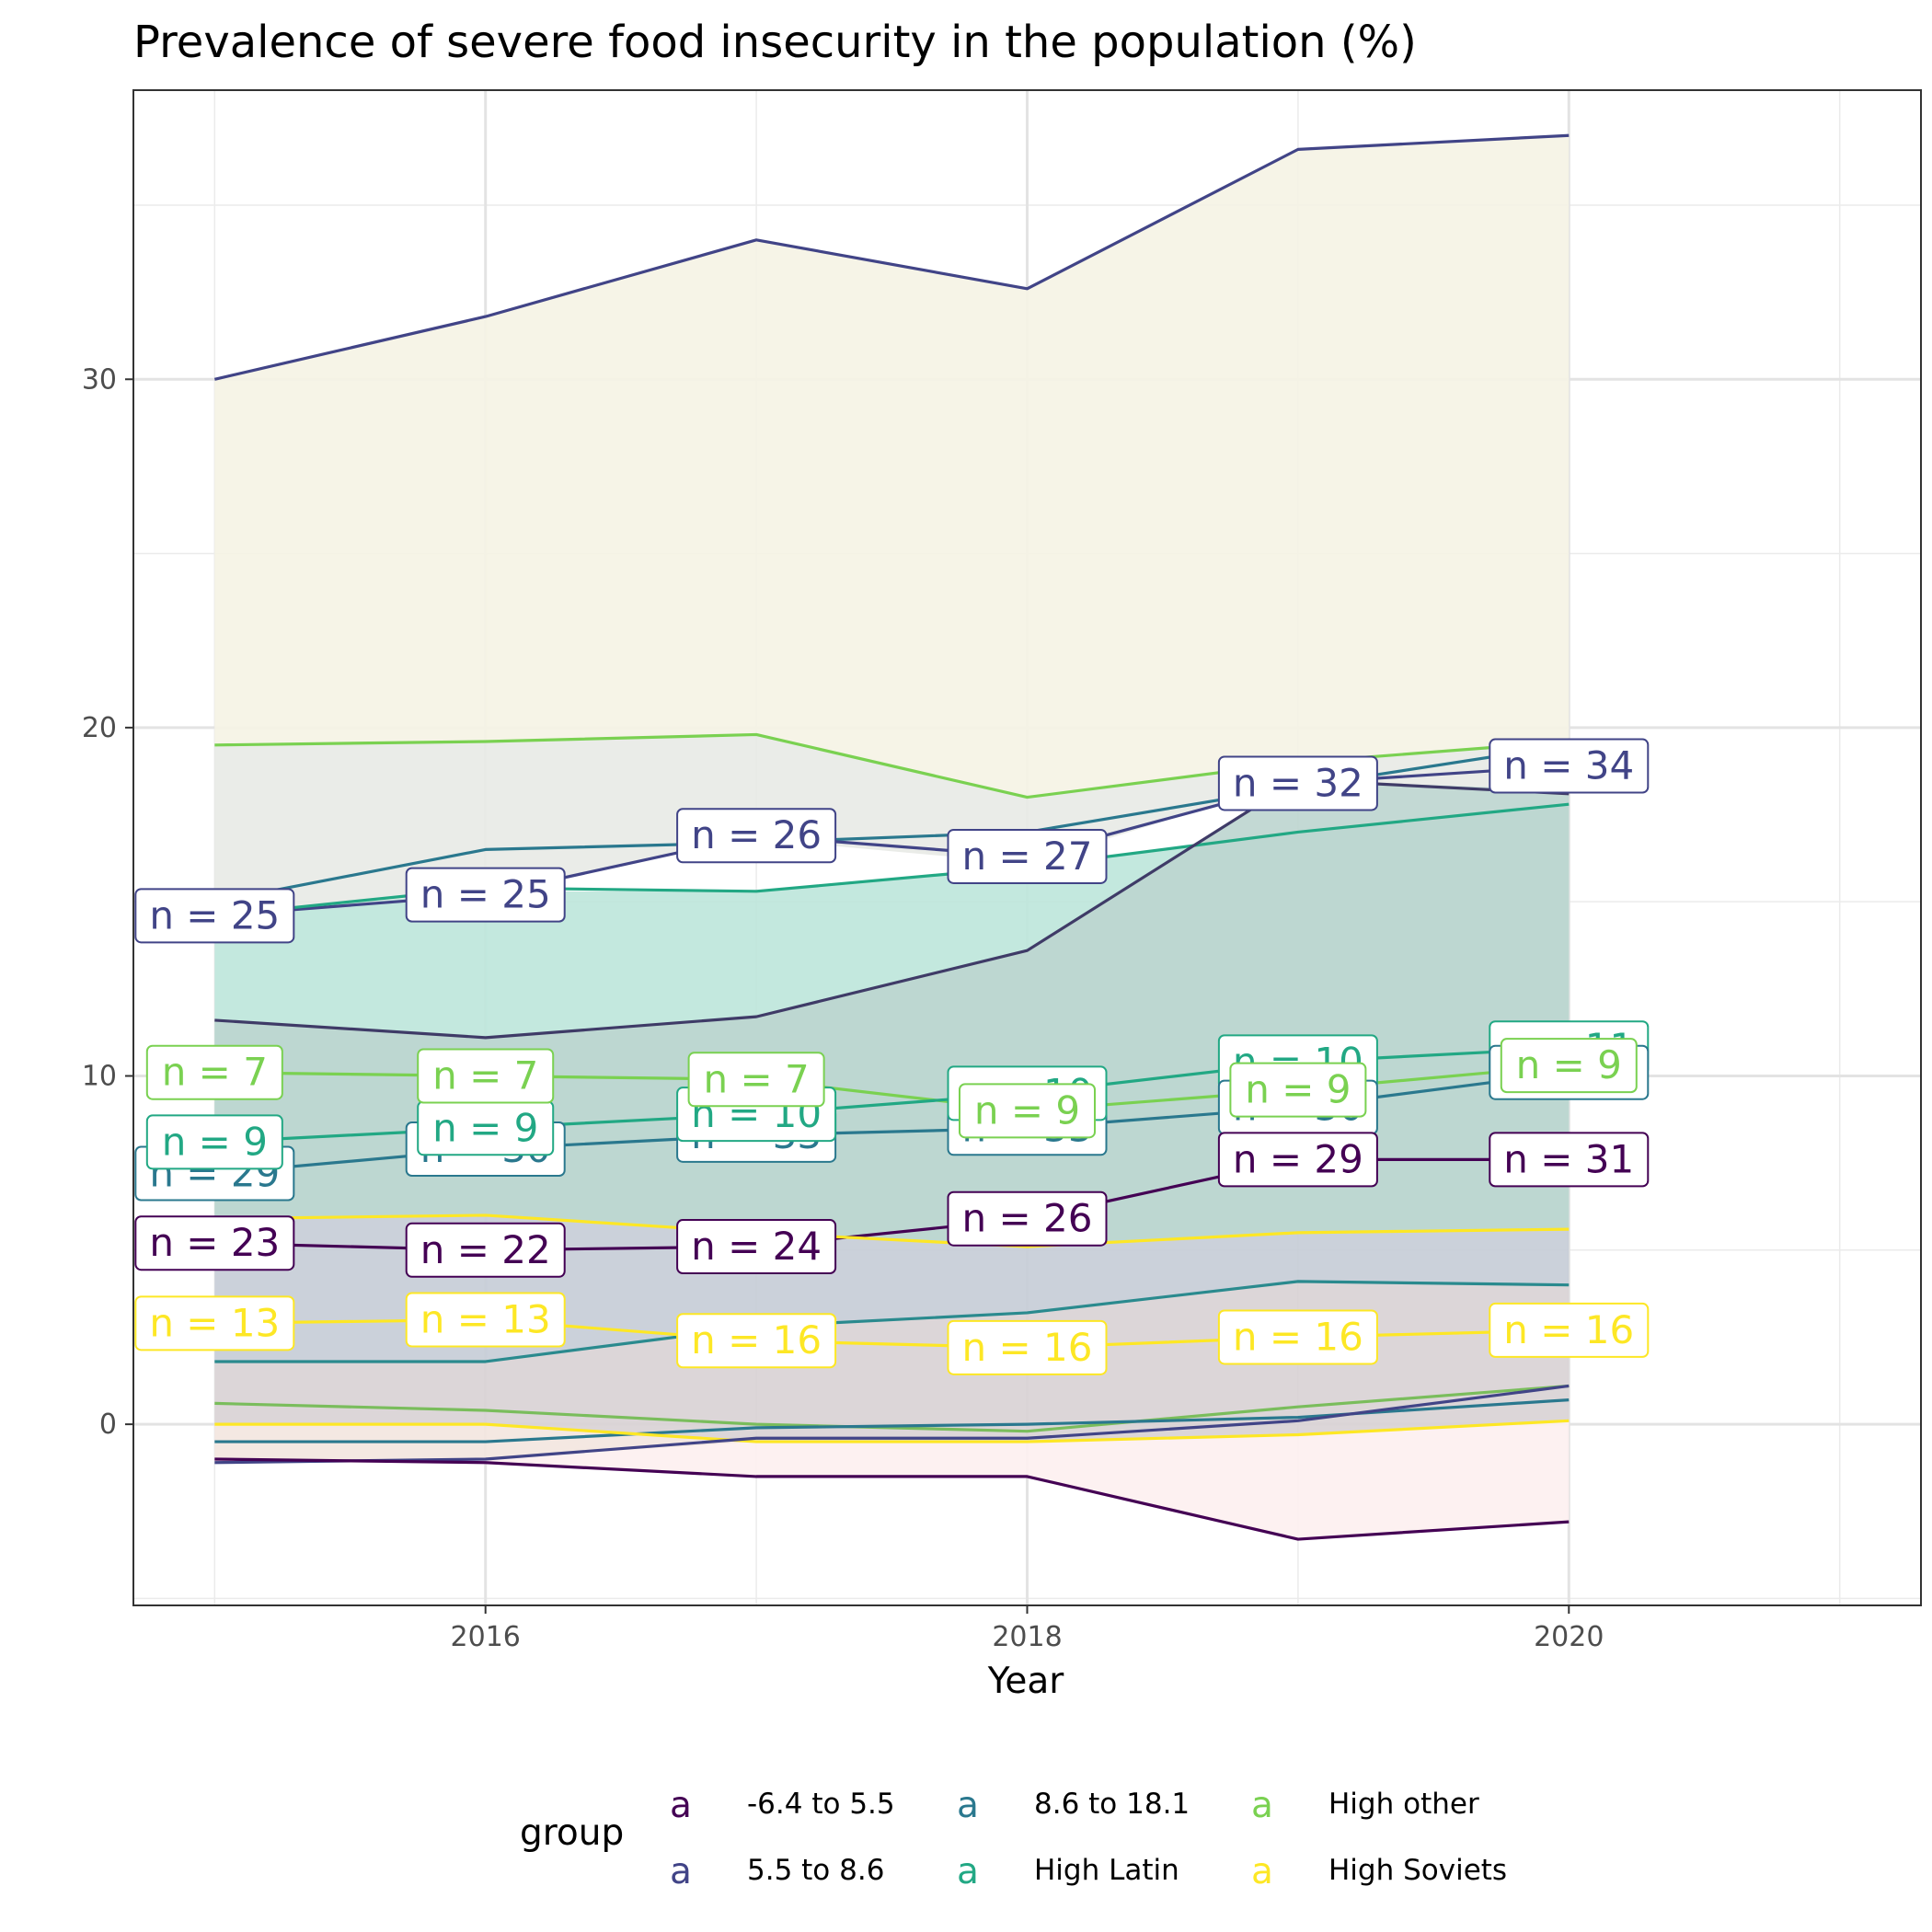  I want to click on n-label-text: n = 32, so click(1298, 782).